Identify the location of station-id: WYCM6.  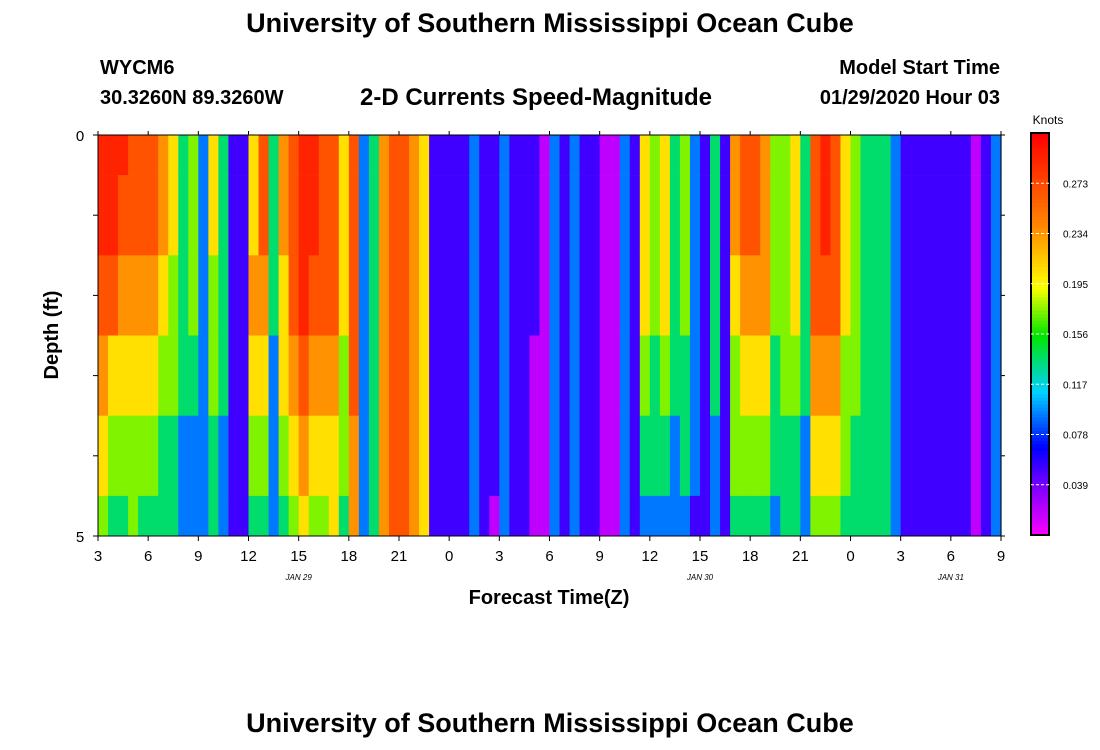
(137, 68).